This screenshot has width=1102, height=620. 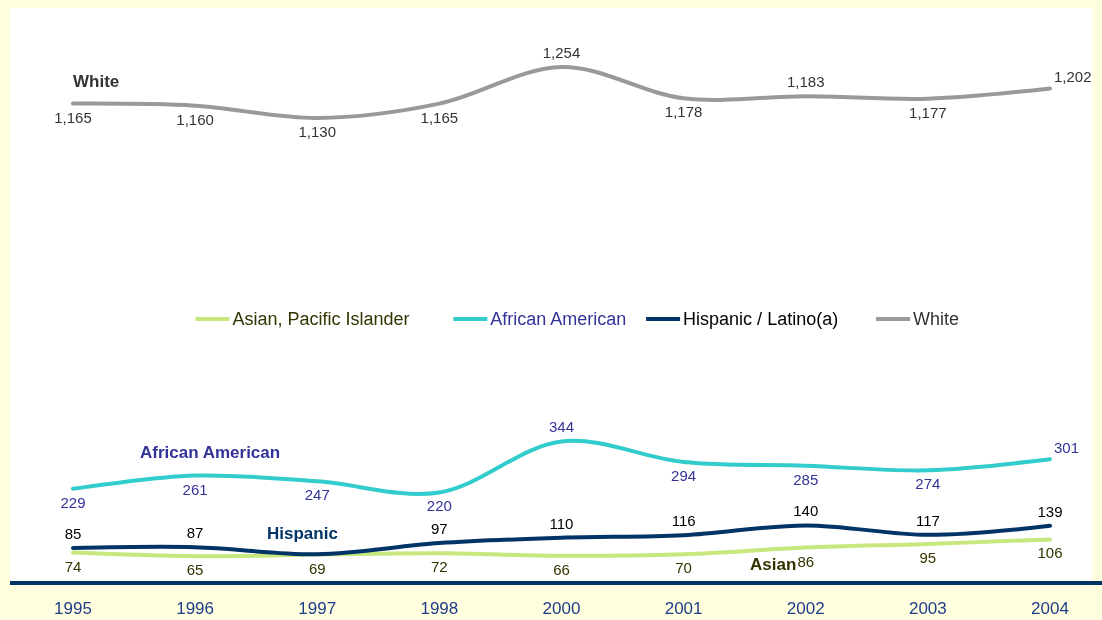 I want to click on data-label: 117, so click(x=927, y=520).